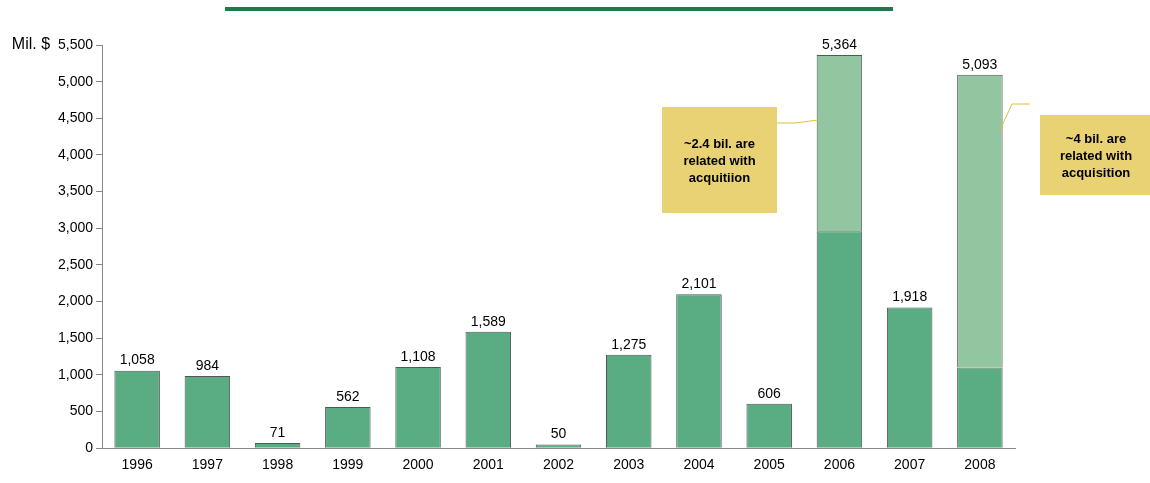  What do you see at coordinates (629, 343) in the screenshot?
I see `total-label: 1,275` at bounding box center [629, 343].